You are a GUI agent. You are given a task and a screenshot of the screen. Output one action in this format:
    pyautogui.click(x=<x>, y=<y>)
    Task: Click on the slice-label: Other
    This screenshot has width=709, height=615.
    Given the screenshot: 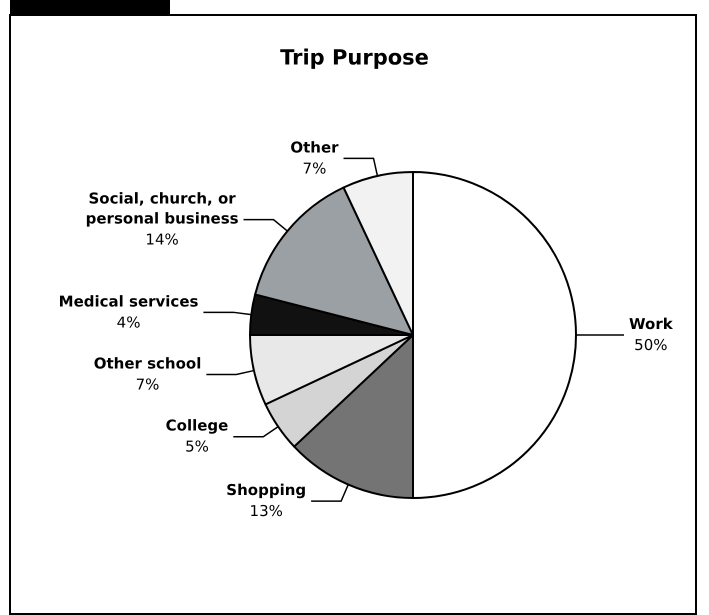 What is the action you would take?
    pyautogui.click(x=315, y=147)
    